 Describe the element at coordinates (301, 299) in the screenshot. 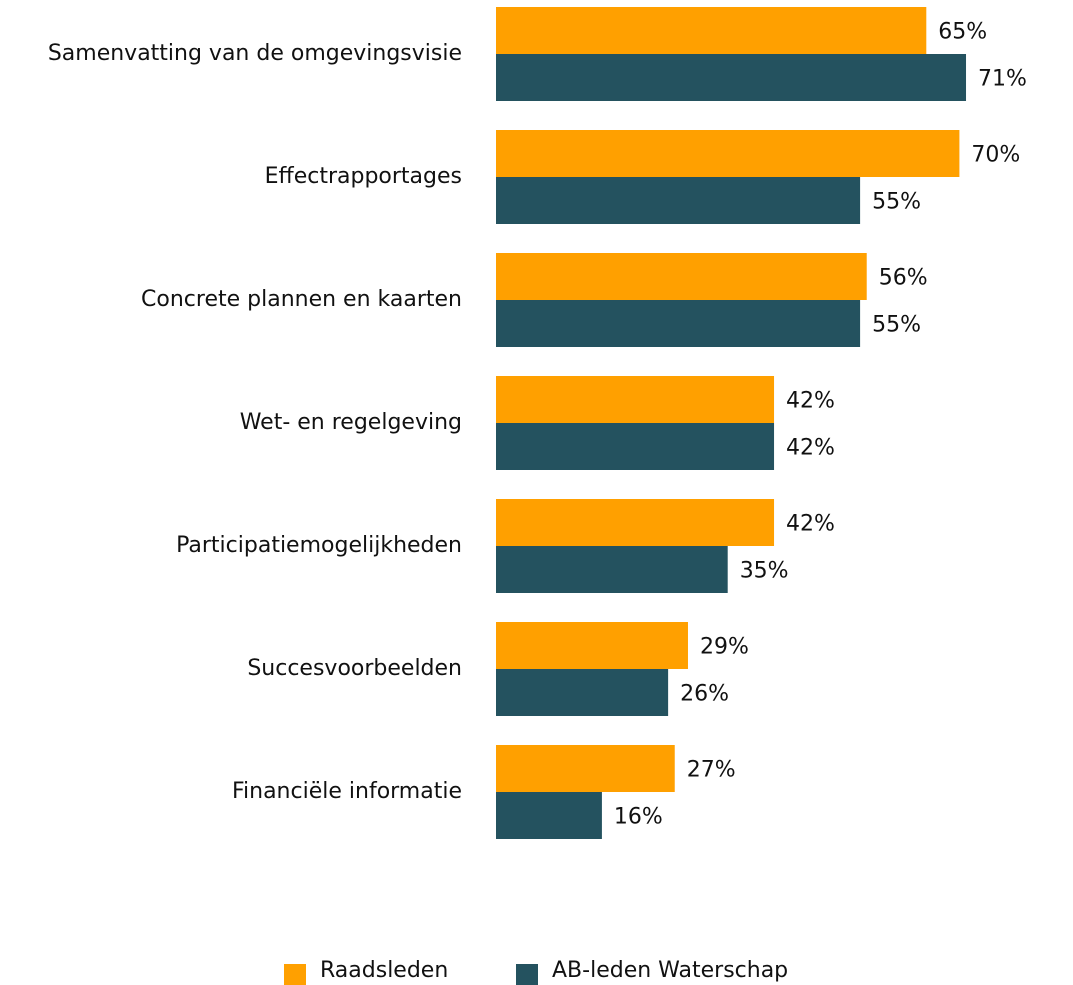

I see `category-label: Concrete plannen en kaarten` at that location.